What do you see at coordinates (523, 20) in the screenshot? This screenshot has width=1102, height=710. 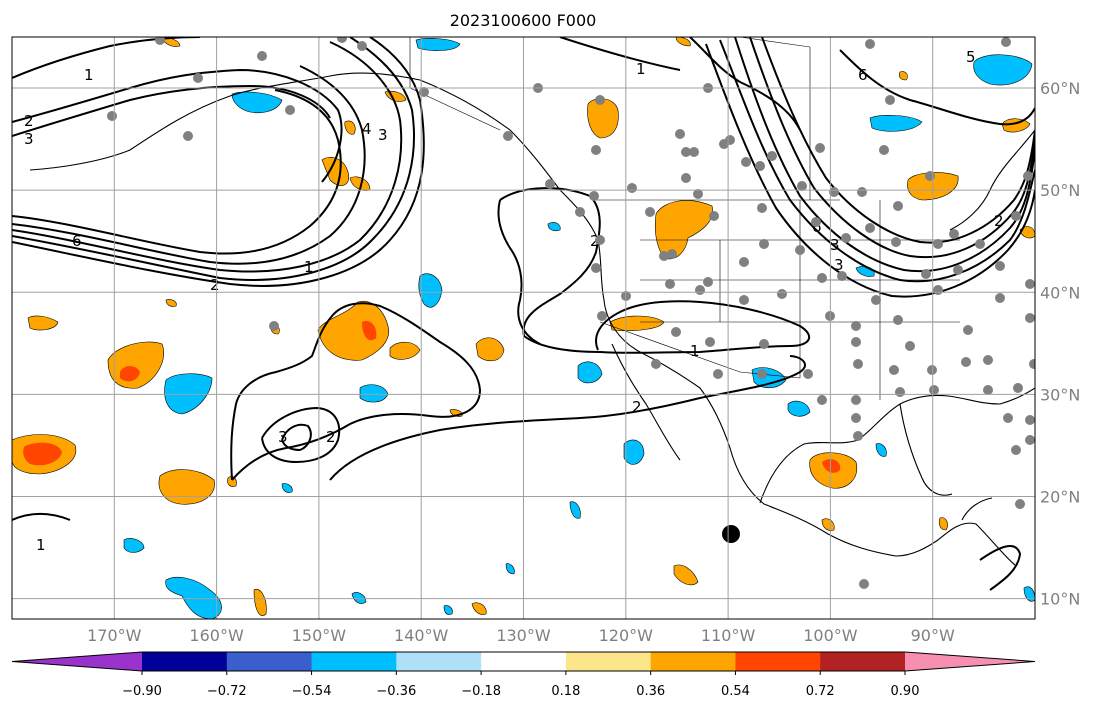 I see `map-title: 2023100600 F000` at bounding box center [523, 20].